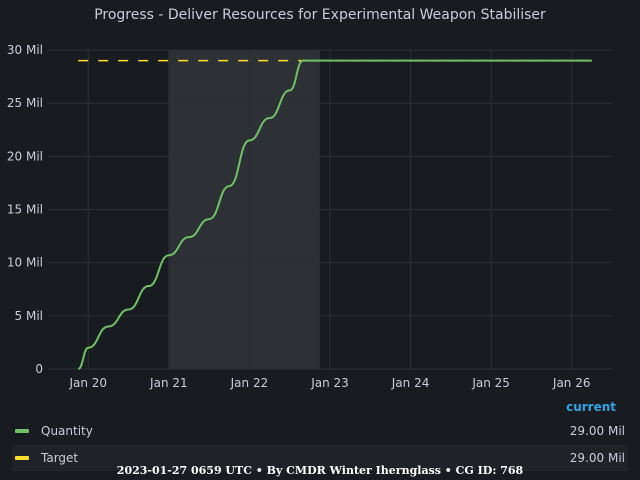  I want to click on x-tick-label: Jan 22, so click(249, 383).